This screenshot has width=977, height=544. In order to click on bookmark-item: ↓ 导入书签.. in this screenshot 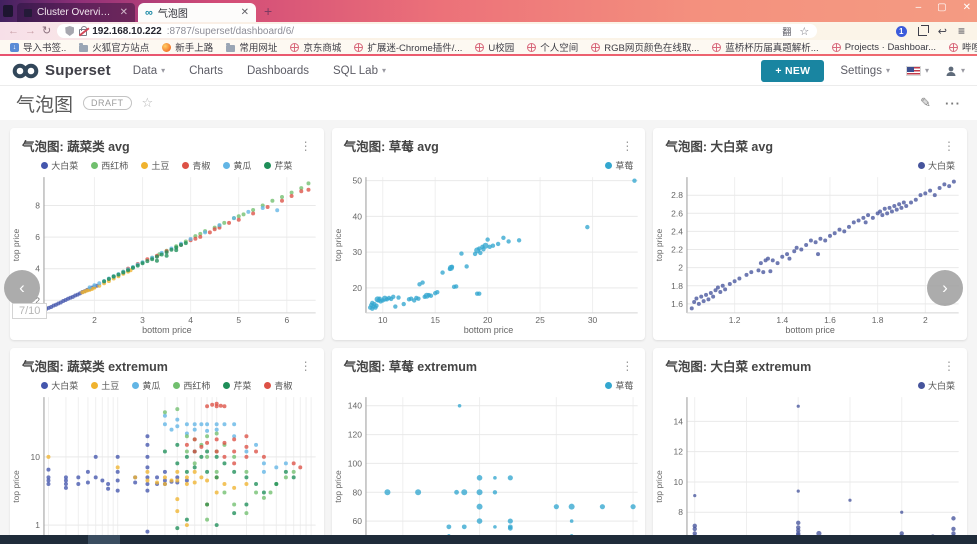, I will do `click(38, 47)`.